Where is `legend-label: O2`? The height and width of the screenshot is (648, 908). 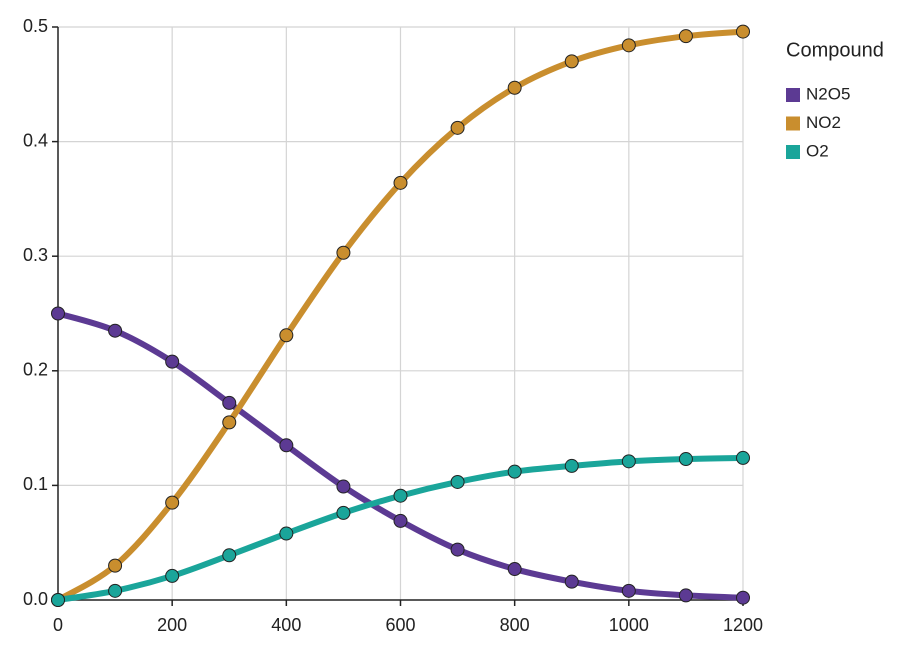 legend-label: O2 is located at coordinates (817, 150).